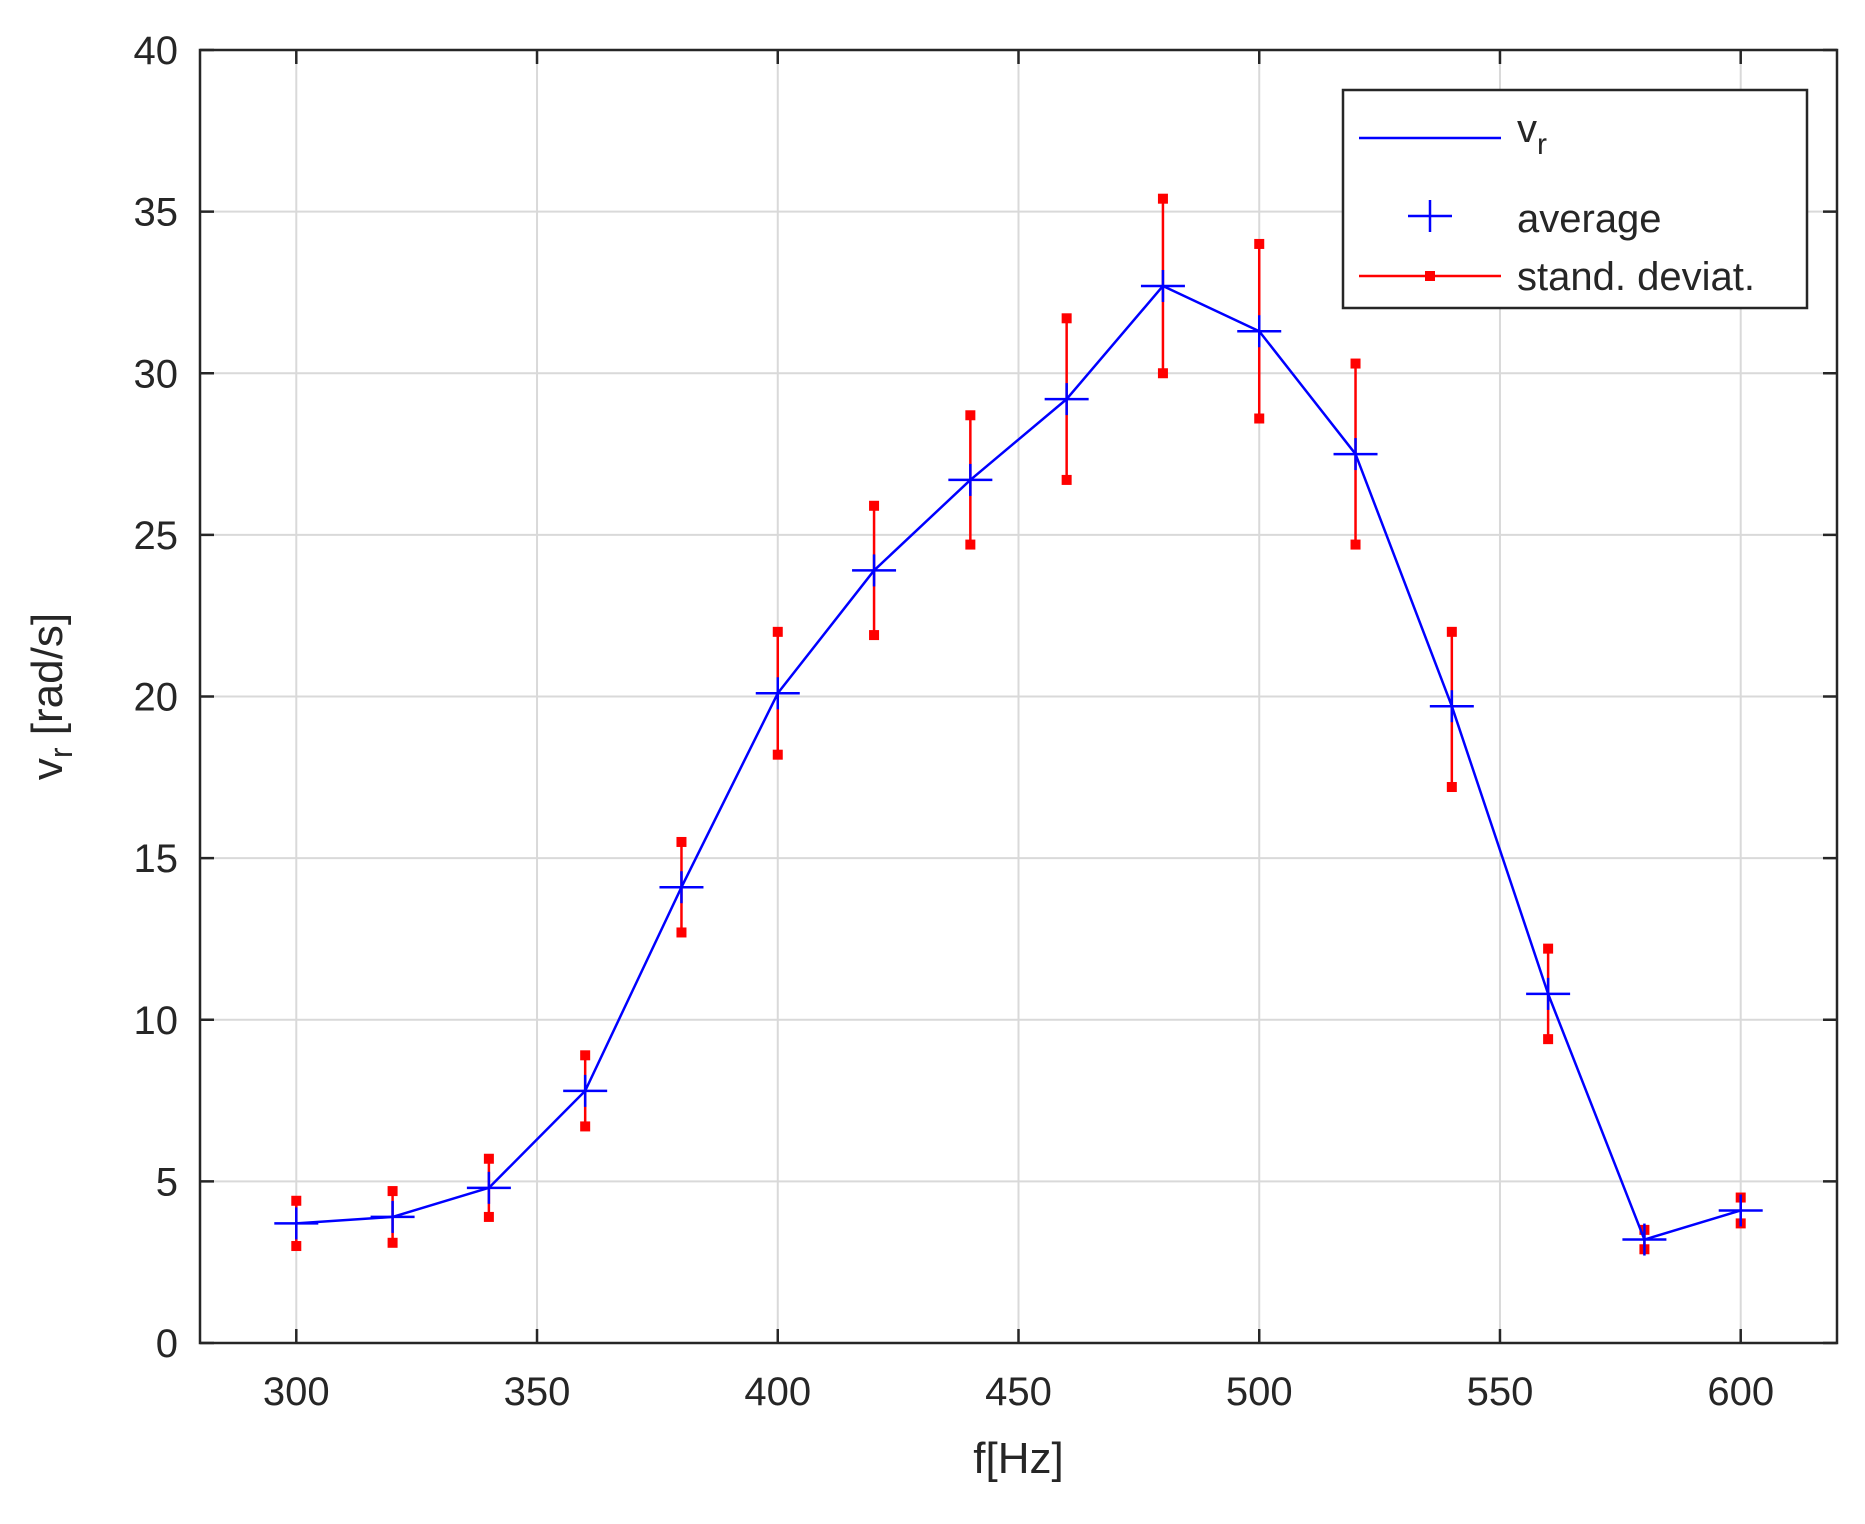 This screenshot has width=1865, height=1524. Describe the element at coordinates (1527, 129) in the screenshot. I see `legend-label-vr-base: v` at that location.